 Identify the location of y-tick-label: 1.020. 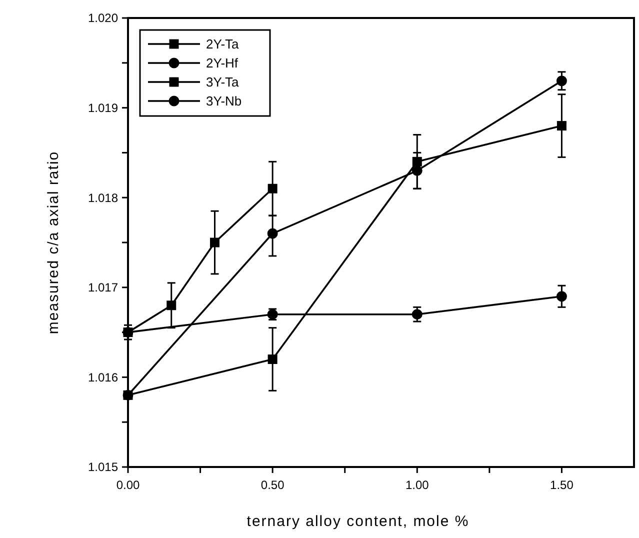
(103, 18).